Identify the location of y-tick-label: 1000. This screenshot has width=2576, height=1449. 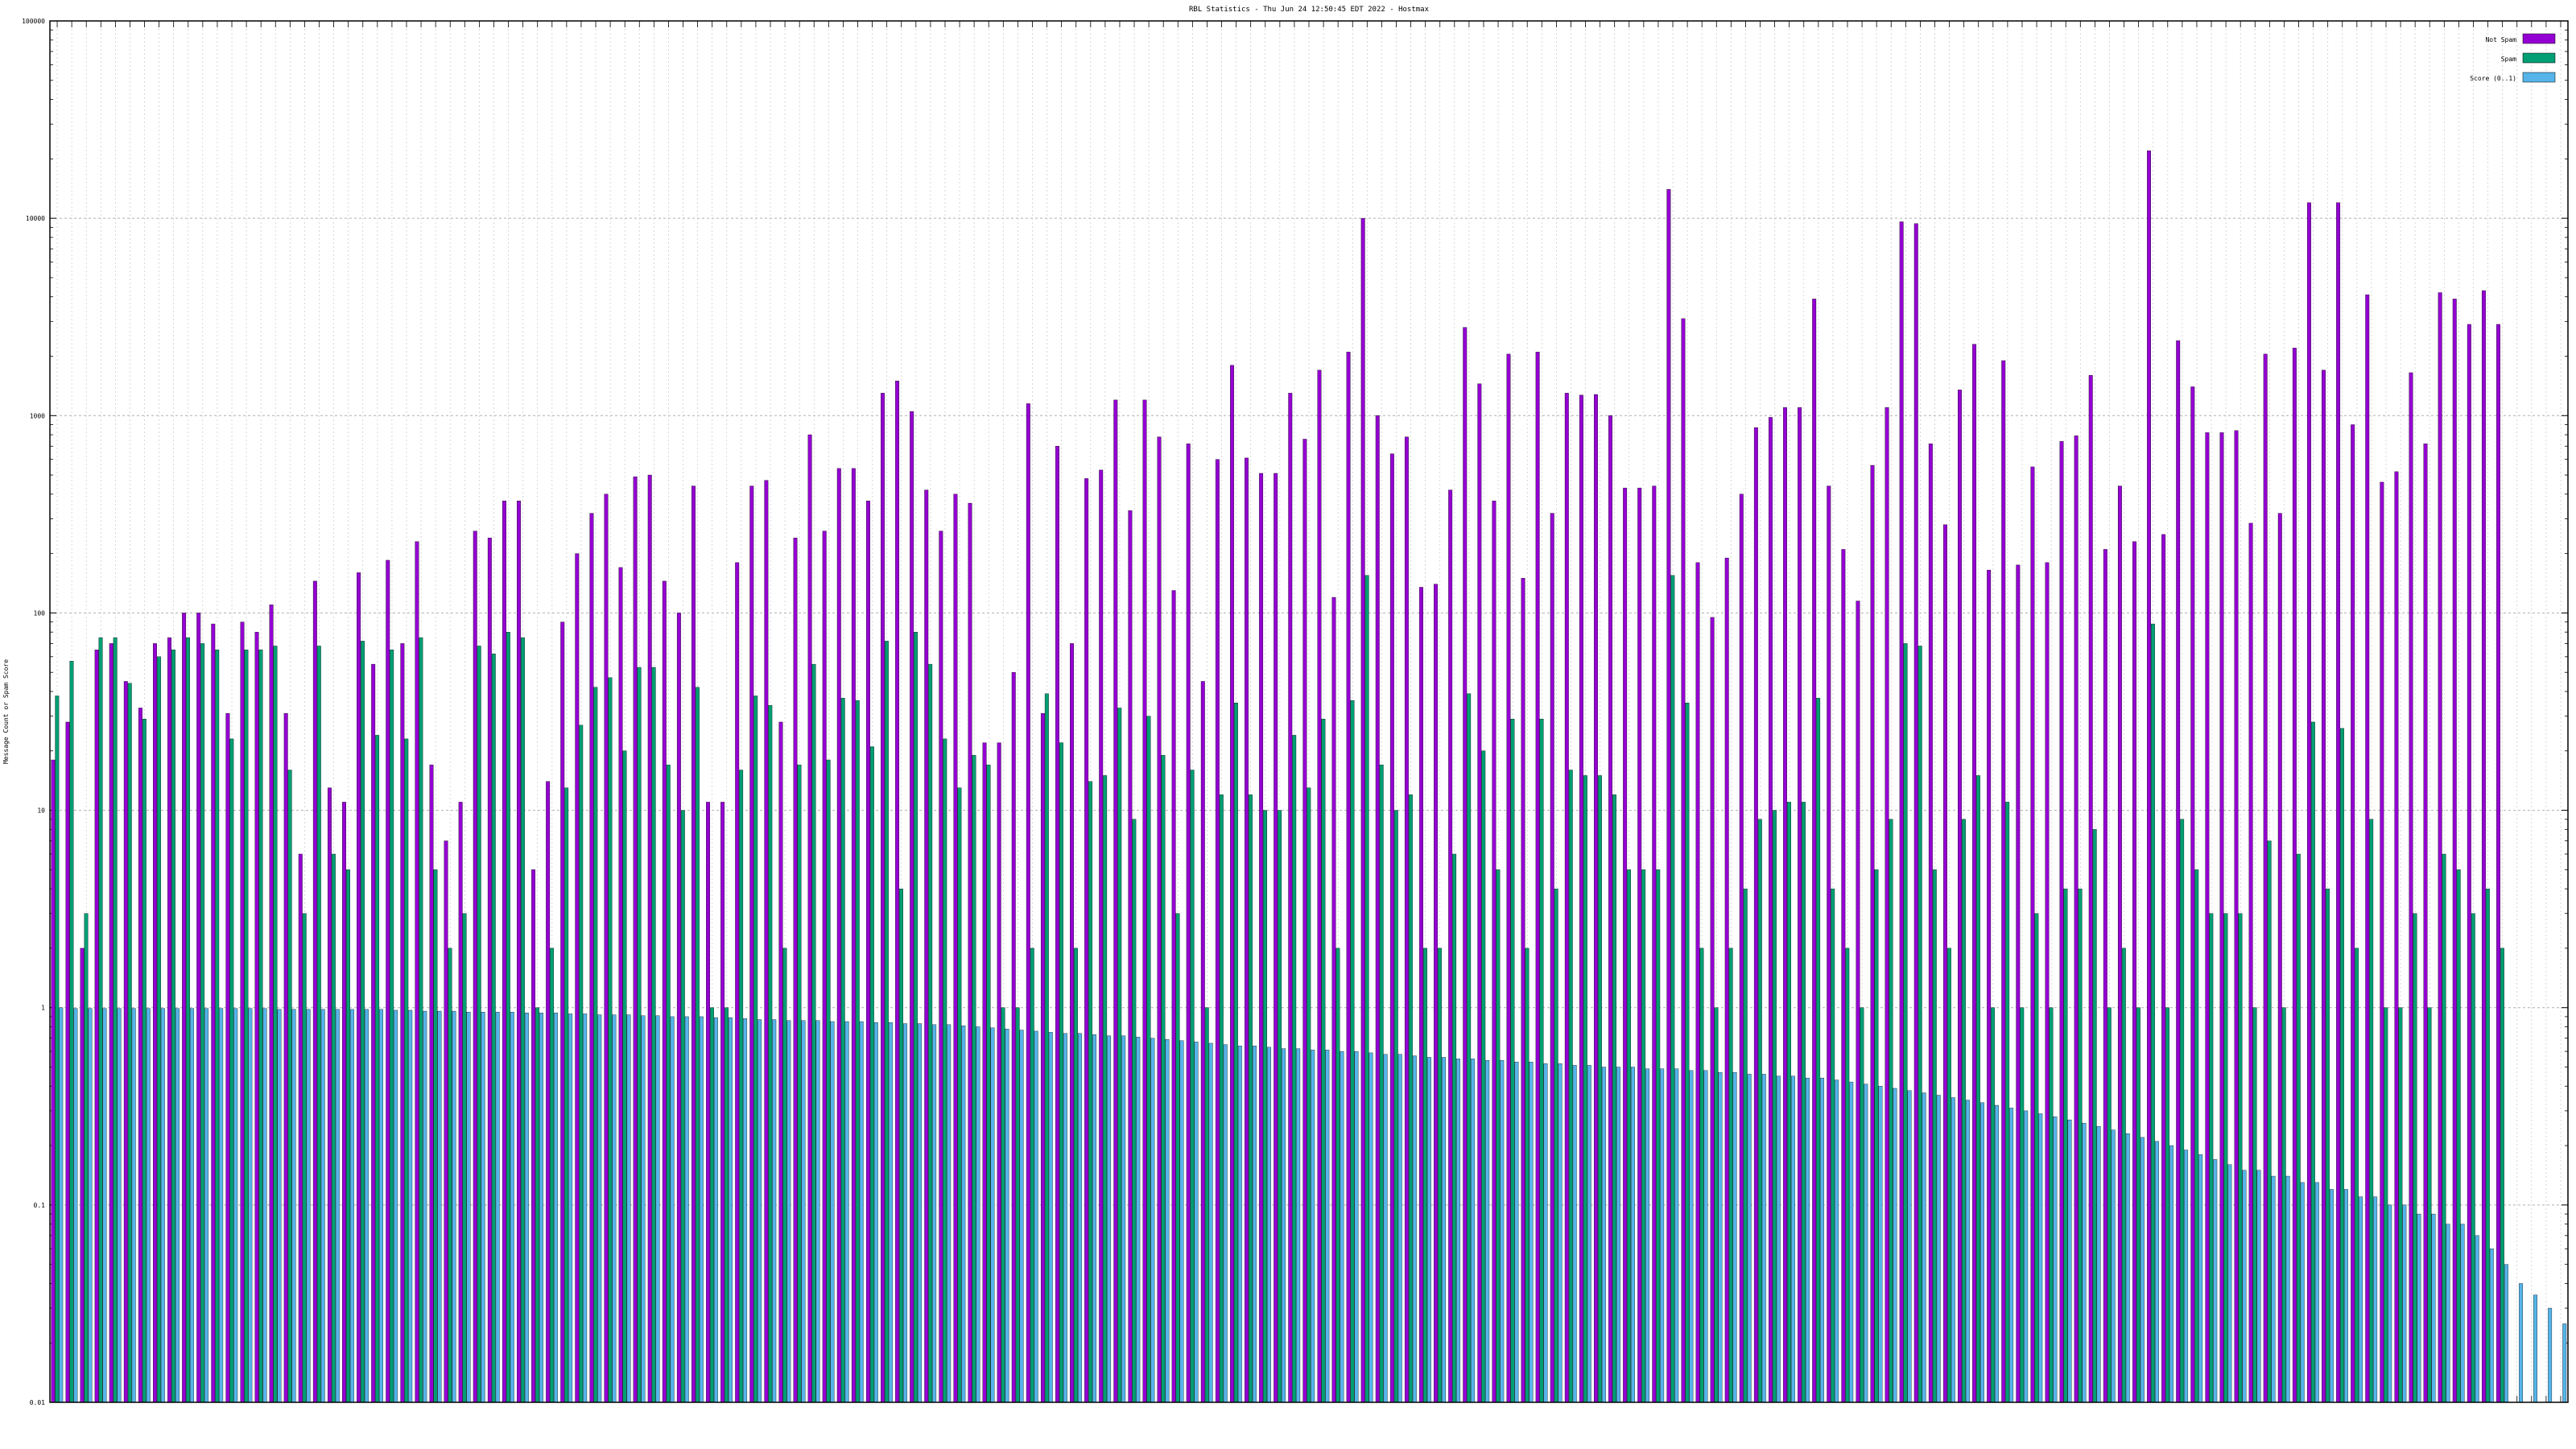
(37, 415).